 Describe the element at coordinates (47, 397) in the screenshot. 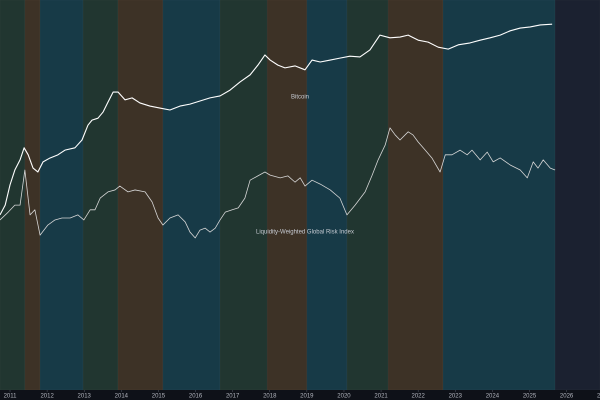

I see `x-tick-label: 2012` at that location.